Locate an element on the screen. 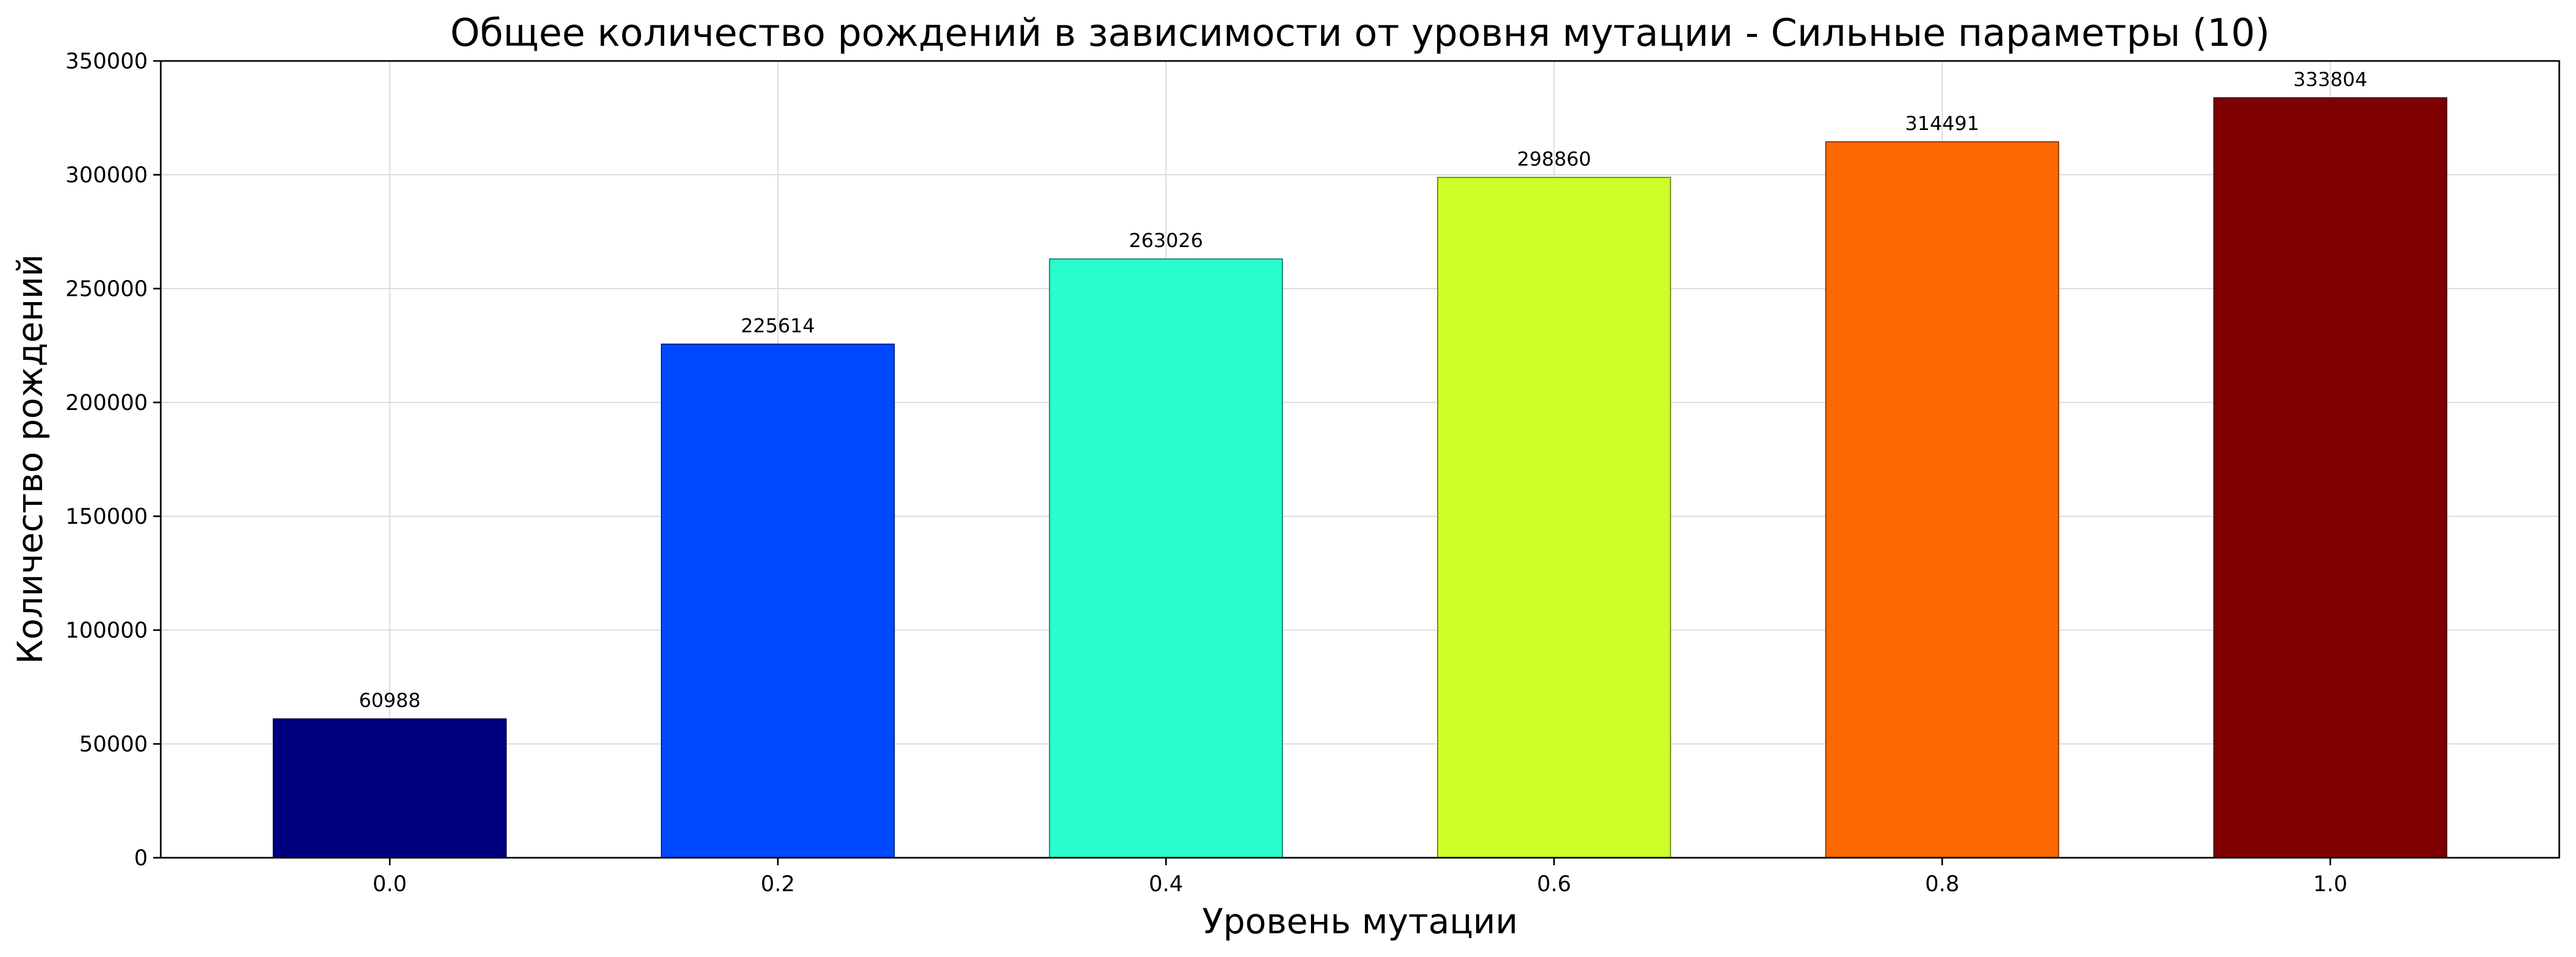 This screenshot has width=2576, height=957. y-tick-label: 250000 is located at coordinates (106, 289).